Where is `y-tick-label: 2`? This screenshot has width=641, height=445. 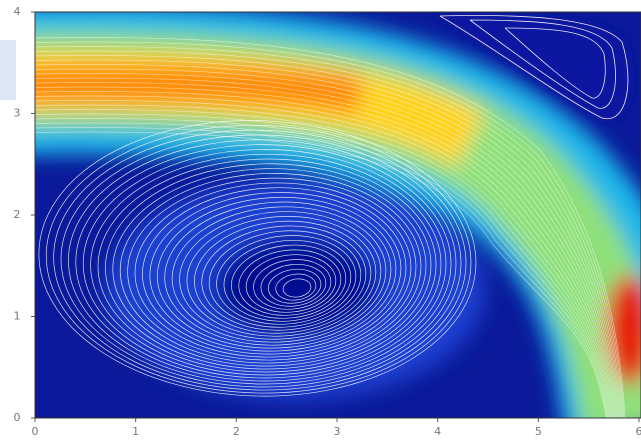
y-tick-label: 2 is located at coordinates (17, 214).